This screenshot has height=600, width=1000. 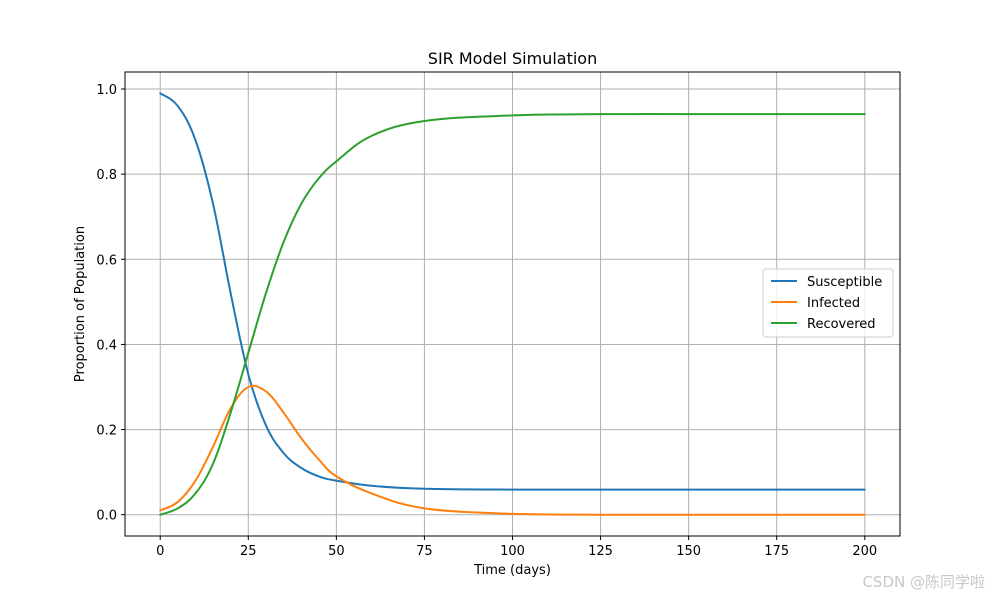 What do you see at coordinates (106, 431) in the screenshot?
I see `y-tick-label: 0.2` at bounding box center [106, 431].